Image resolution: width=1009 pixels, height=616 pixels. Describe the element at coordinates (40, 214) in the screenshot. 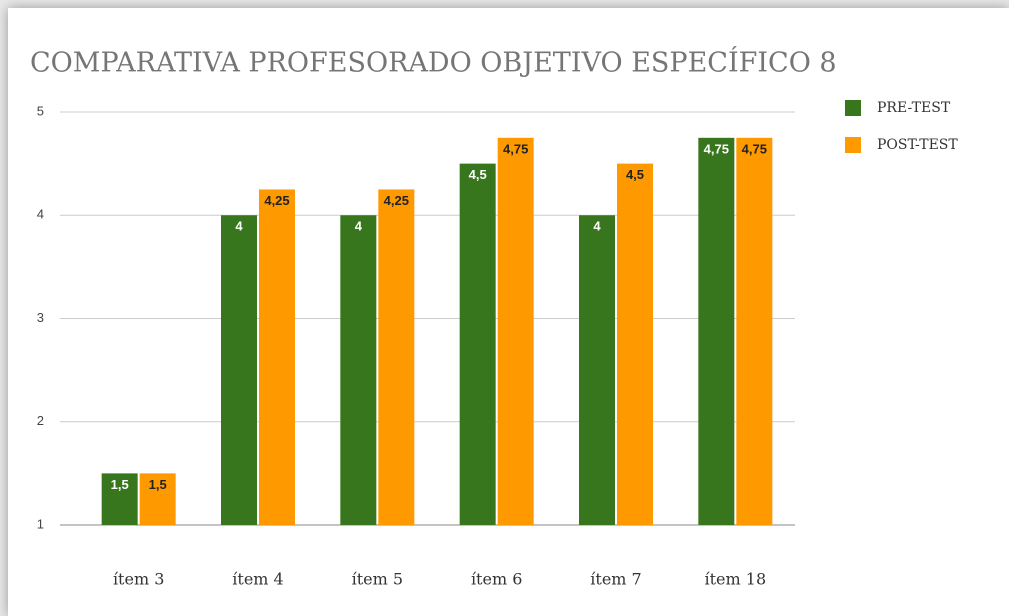

I see `y-tick-label: 4` at that location.